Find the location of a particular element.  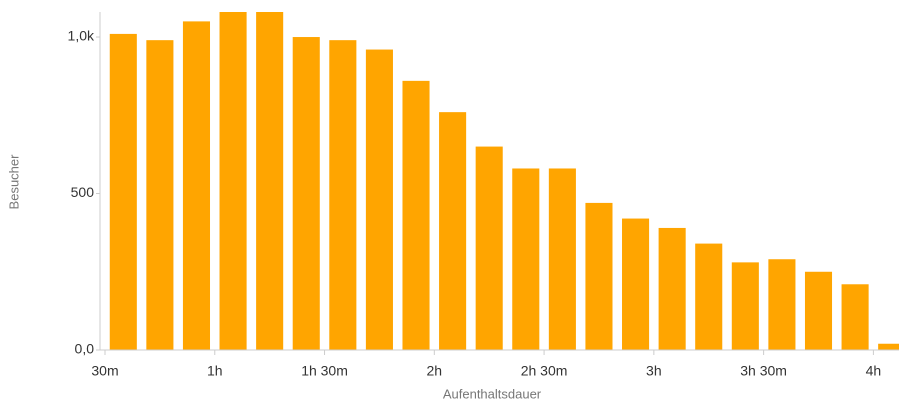

x-axis-title: Aufenthaltsdauer is located at coordinates (492, 393).